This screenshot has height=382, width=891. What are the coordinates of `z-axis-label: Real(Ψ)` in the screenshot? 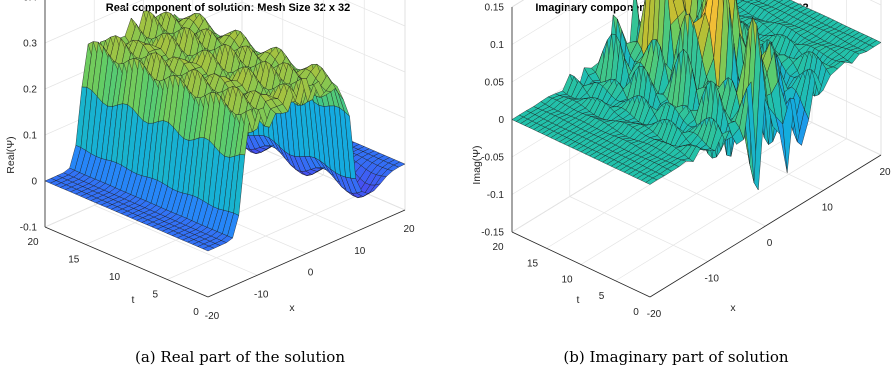 It's located at (11, 154).